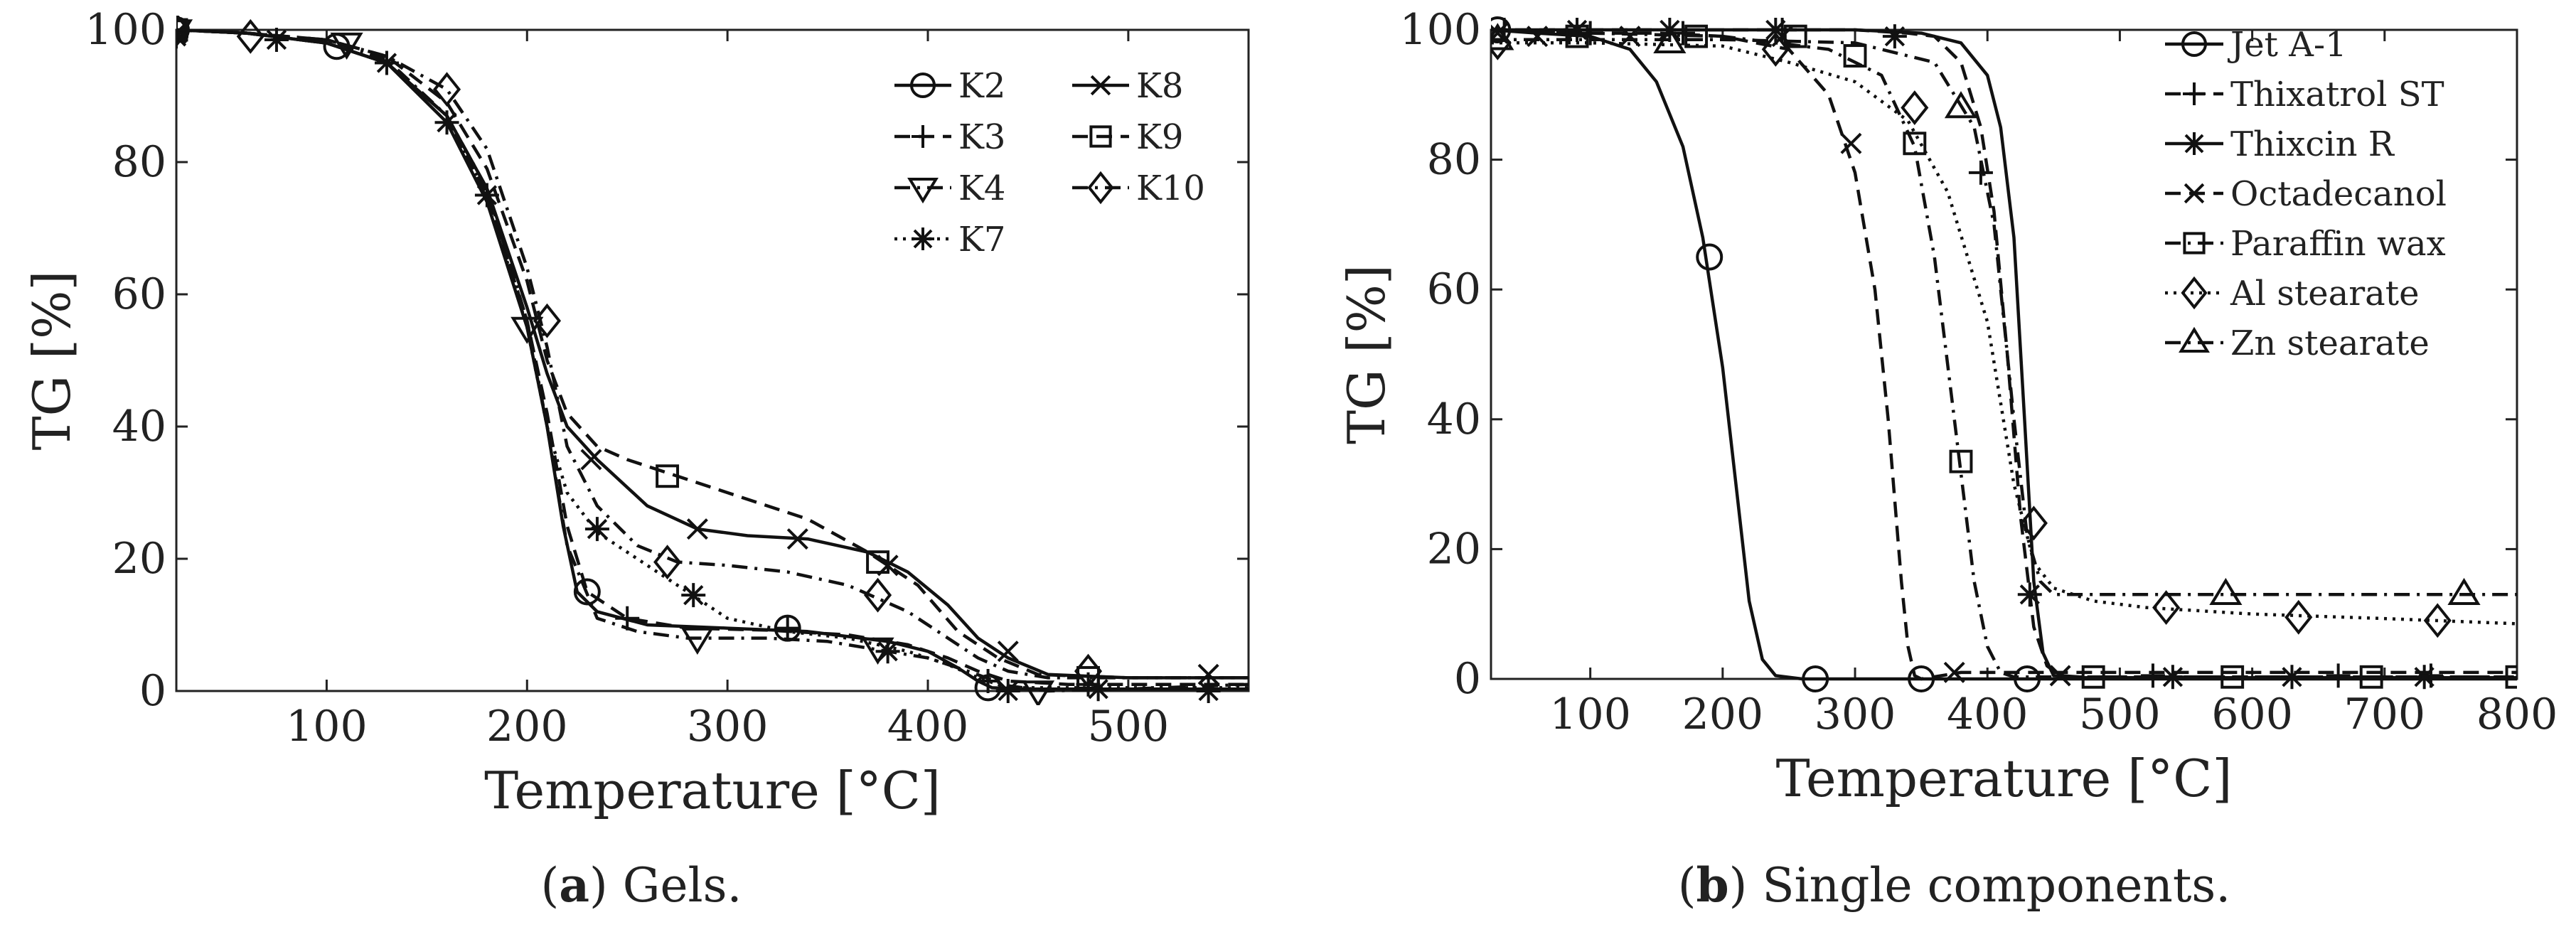 Image resolution: width=2576 pixels, height=932 pixels. What do you see at coordinates (2324, 294) in the screenshot?
I see `legend-entry: Al stearate` at bounding box center [2324, 294].